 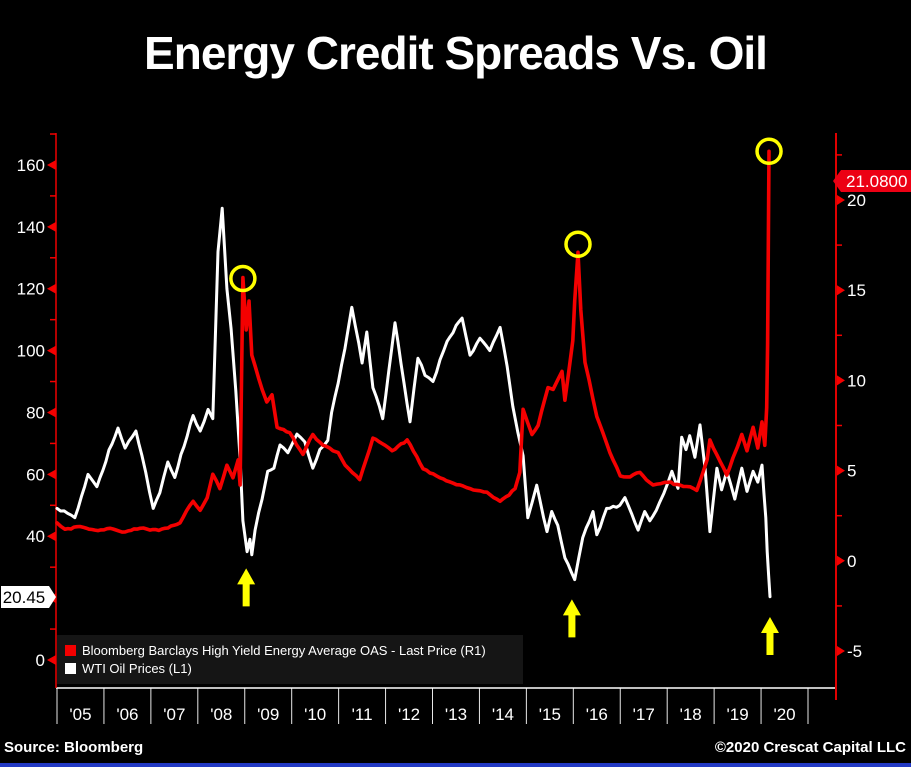 I want to click on oas-legend-swatch, so click(x=70, y=650).